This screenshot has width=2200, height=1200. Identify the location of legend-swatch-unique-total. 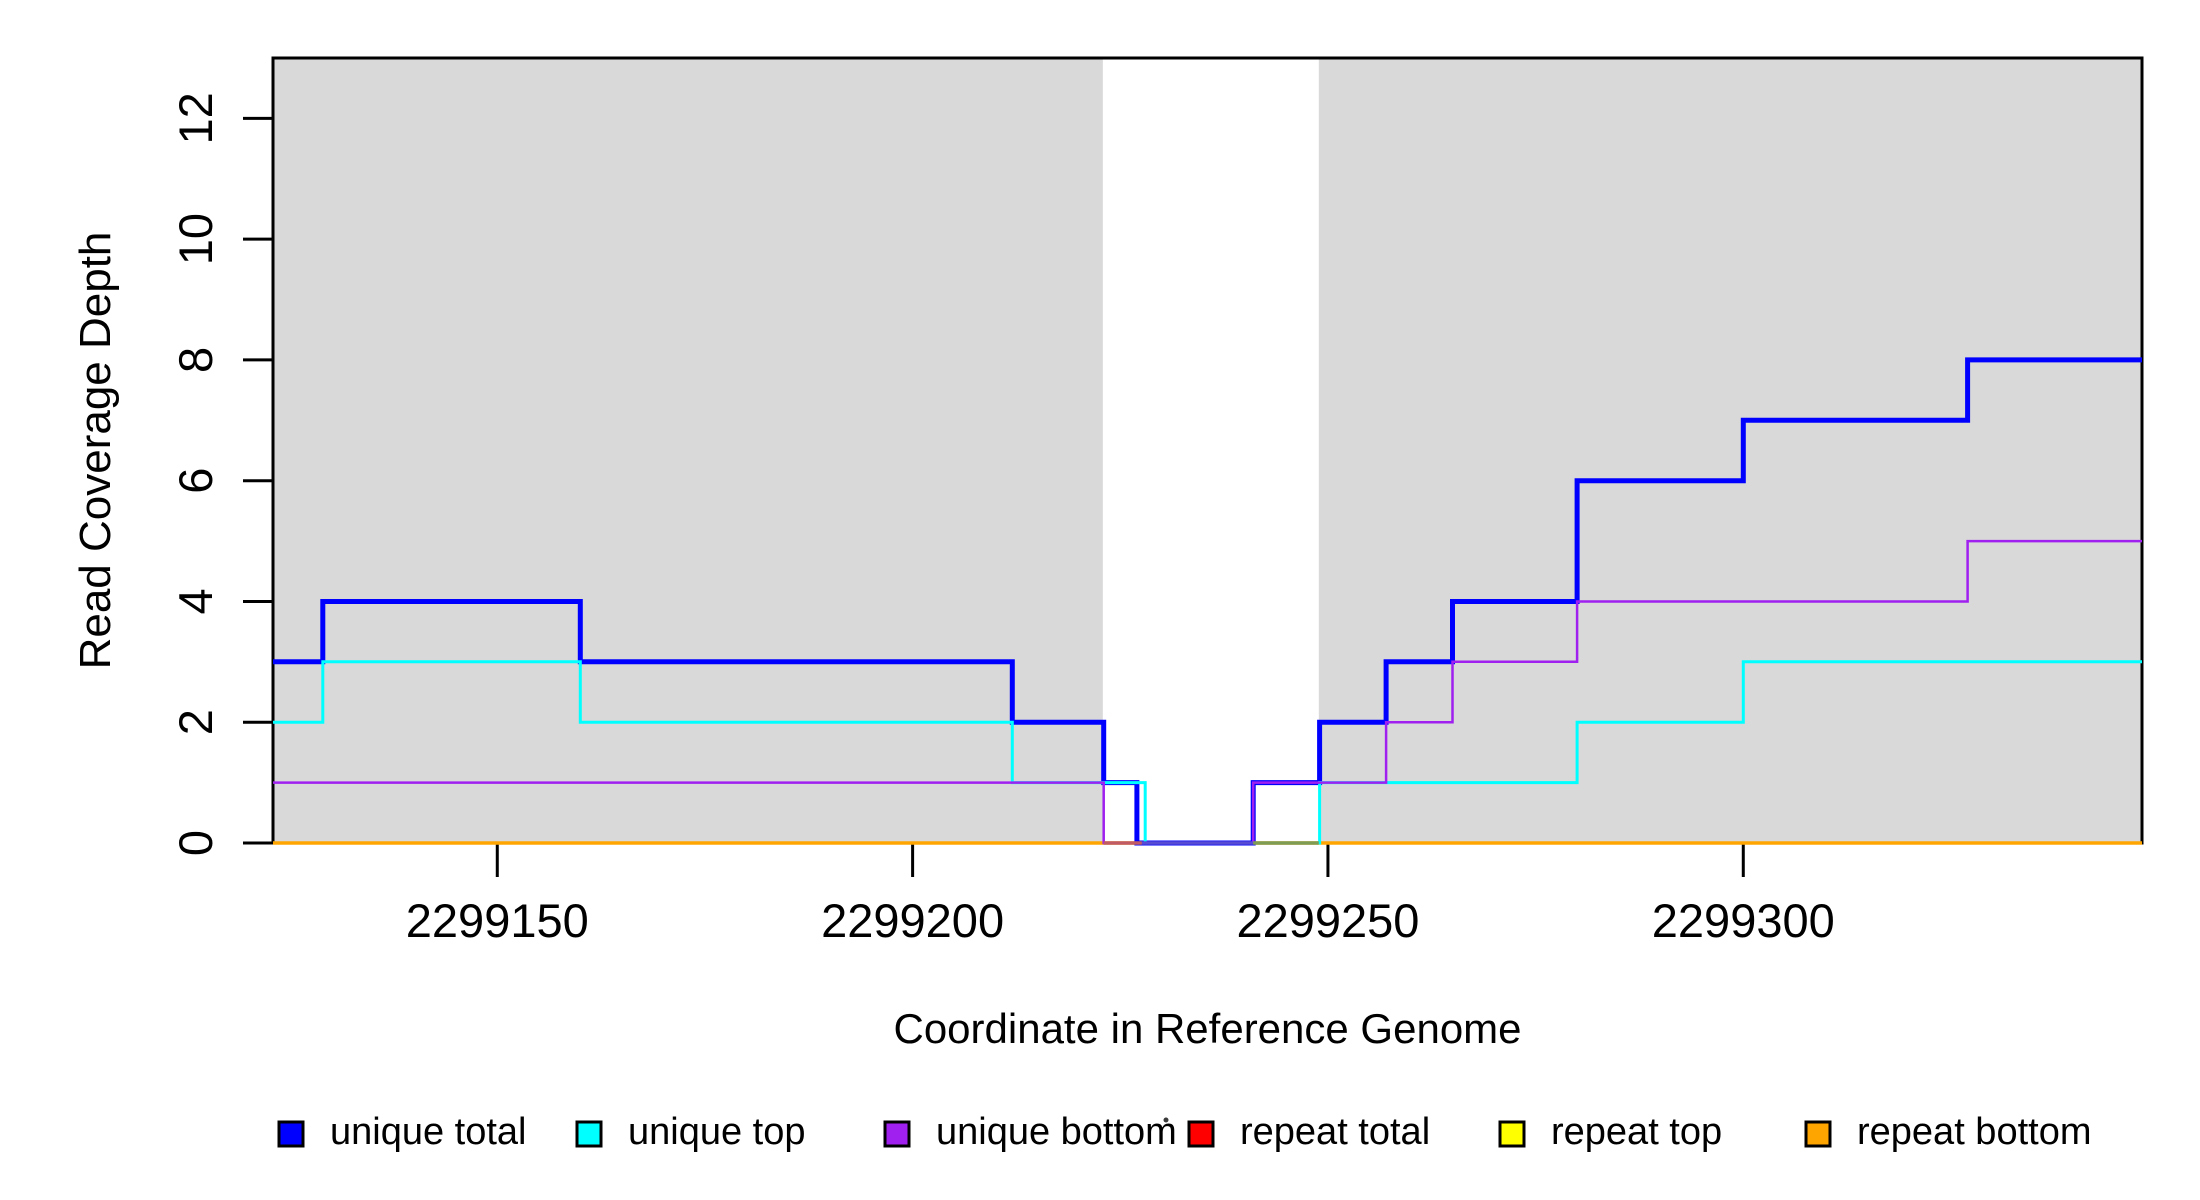
(291, 1134).